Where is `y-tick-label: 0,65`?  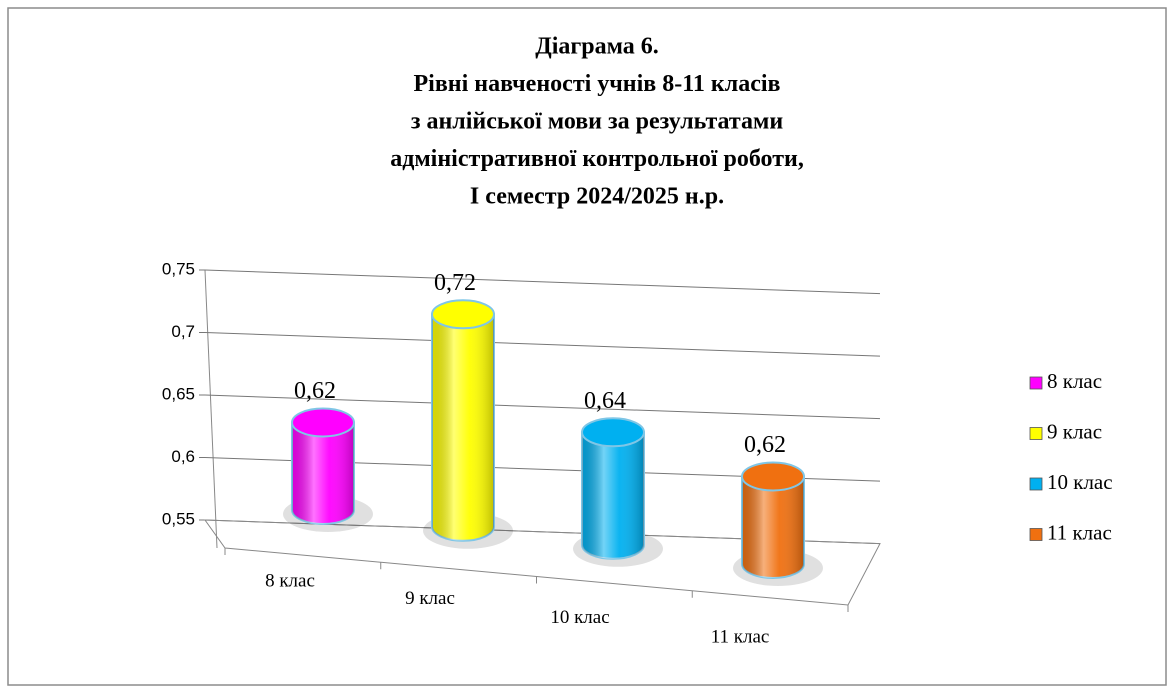 y-tick-label: 0,65 is located at coordinates (178, 393).